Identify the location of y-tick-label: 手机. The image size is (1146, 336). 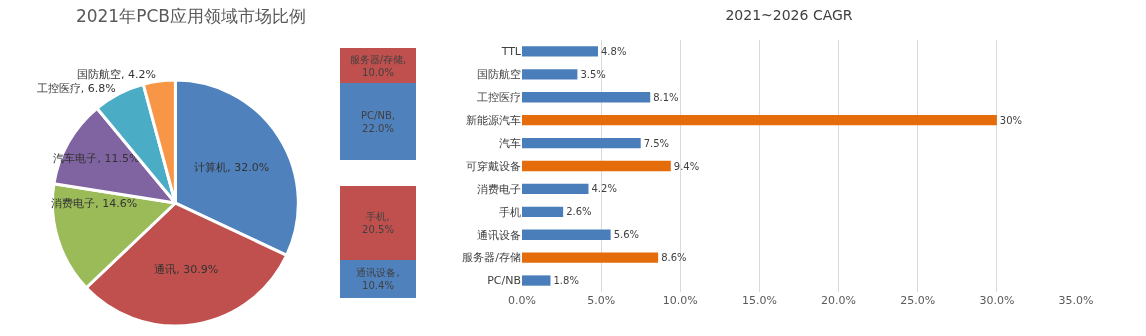
(510, 212).